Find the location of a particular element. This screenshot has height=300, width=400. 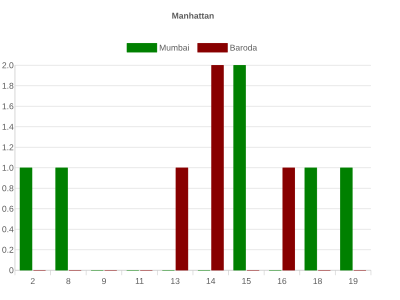

y-tick-label: 1.4 is located at coordinates (8, 127).